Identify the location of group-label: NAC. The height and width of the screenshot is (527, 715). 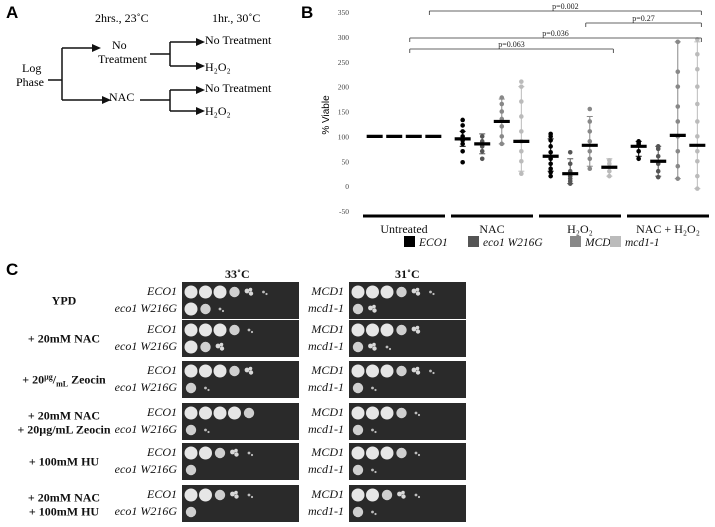
(491, 229).